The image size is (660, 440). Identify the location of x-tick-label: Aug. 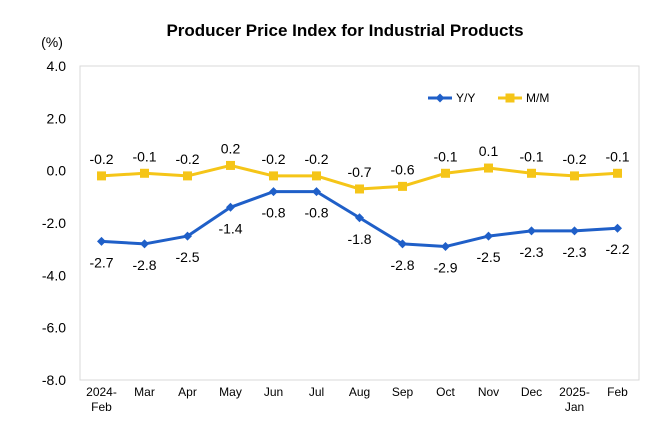
(359, 392).